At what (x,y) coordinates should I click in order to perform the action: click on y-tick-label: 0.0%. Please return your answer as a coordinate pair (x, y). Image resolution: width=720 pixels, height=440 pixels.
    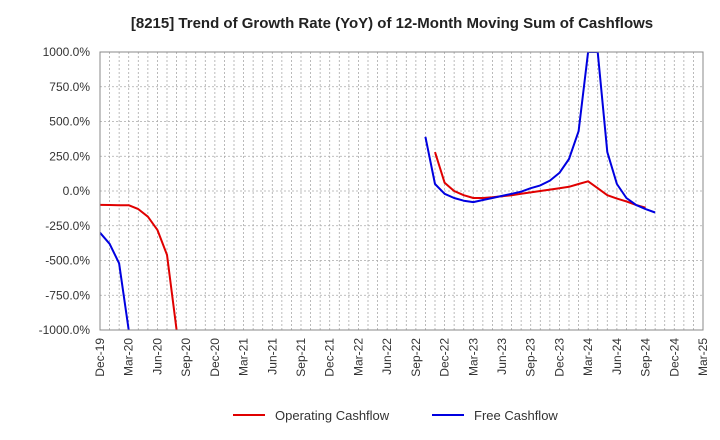
    Looking at the image, I should click on (77, 191).